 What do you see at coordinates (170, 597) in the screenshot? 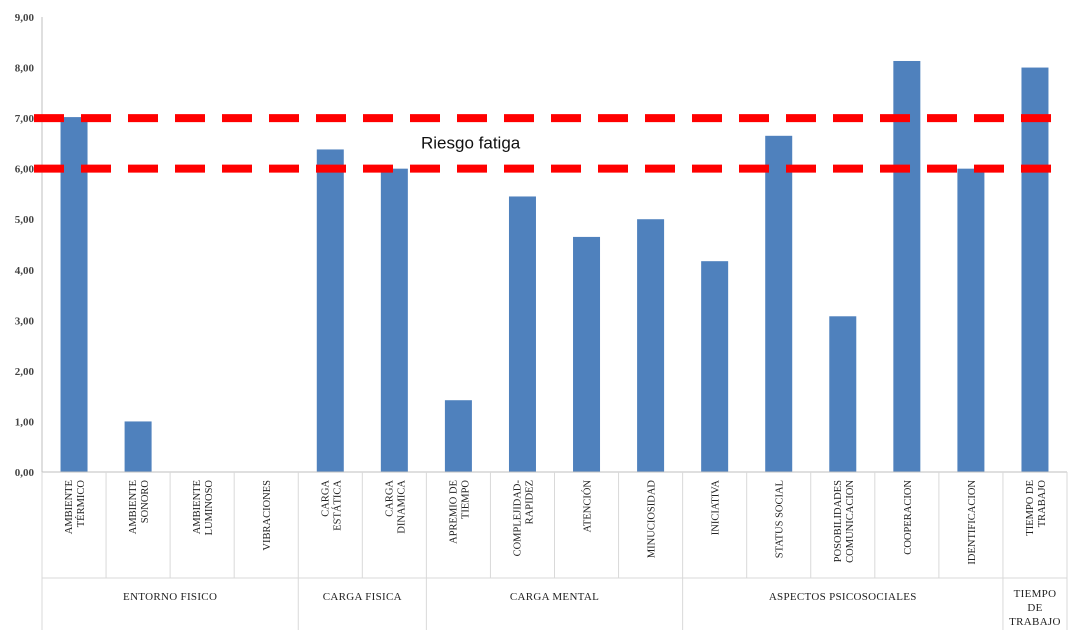
I see `group-label: ENTORNO FISICO` at bounding box center [170, 597].